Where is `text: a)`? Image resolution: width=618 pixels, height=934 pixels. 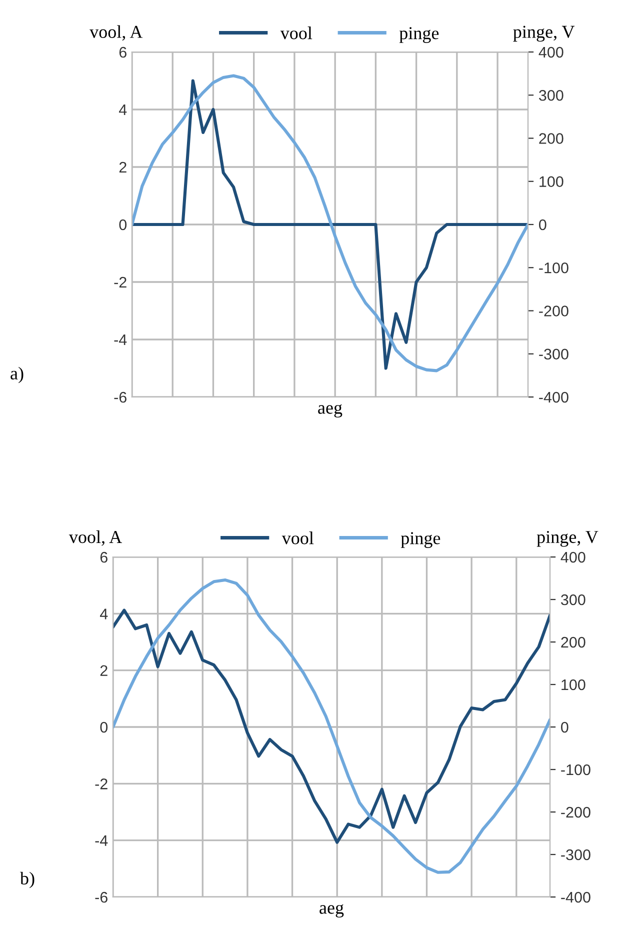 text: a) is located at coordinates (17, 375).